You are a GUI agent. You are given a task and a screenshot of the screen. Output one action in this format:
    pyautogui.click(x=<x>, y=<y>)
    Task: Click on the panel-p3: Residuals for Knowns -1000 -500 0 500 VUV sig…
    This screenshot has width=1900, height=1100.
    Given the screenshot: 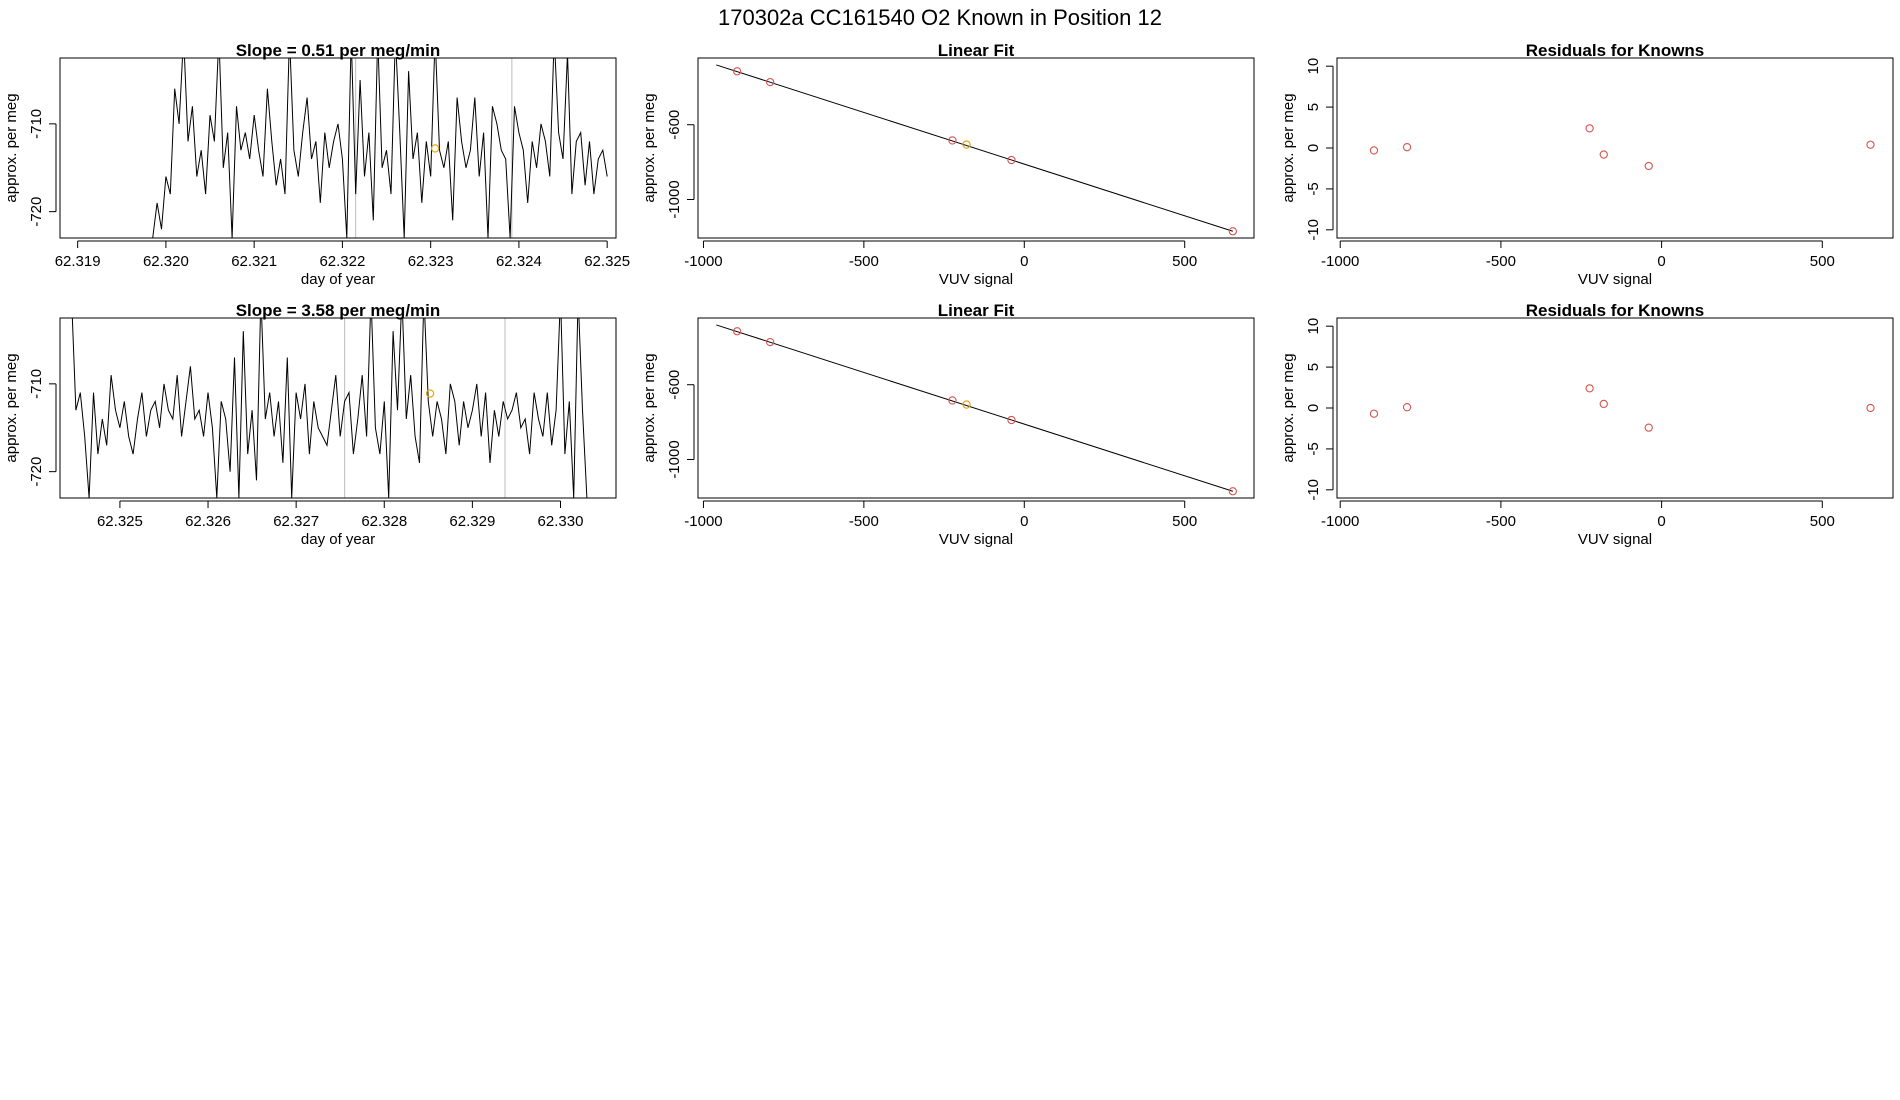 What is the action you would take?
    pyautogui.click(x=1587, y=164)
    